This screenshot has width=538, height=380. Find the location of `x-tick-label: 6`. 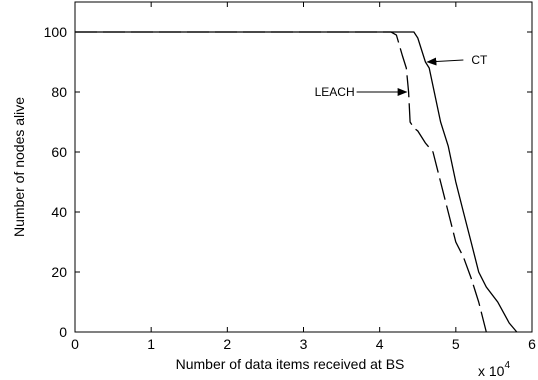

x-tick-label: 6 is located at coordinates (532, 344).